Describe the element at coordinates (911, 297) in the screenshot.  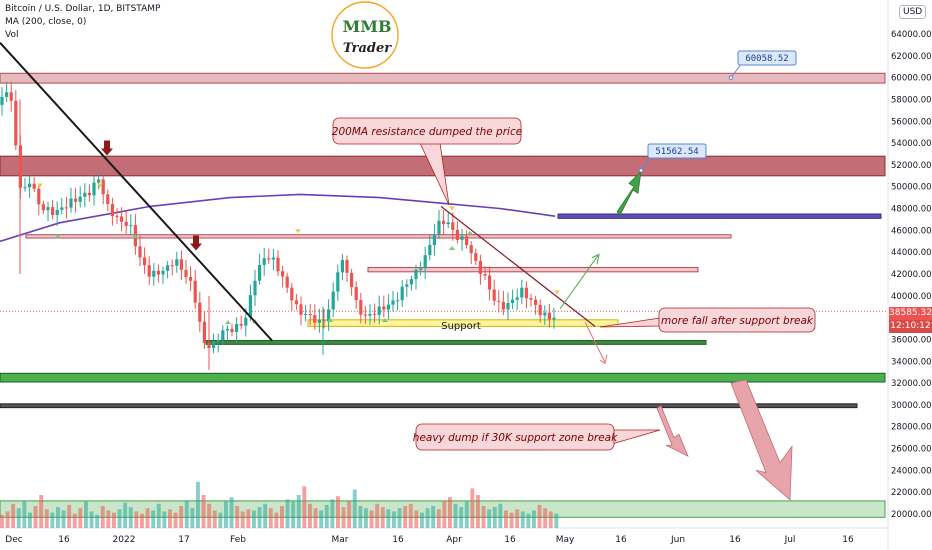
I see `y-tick-label: 40000.00` at that location.